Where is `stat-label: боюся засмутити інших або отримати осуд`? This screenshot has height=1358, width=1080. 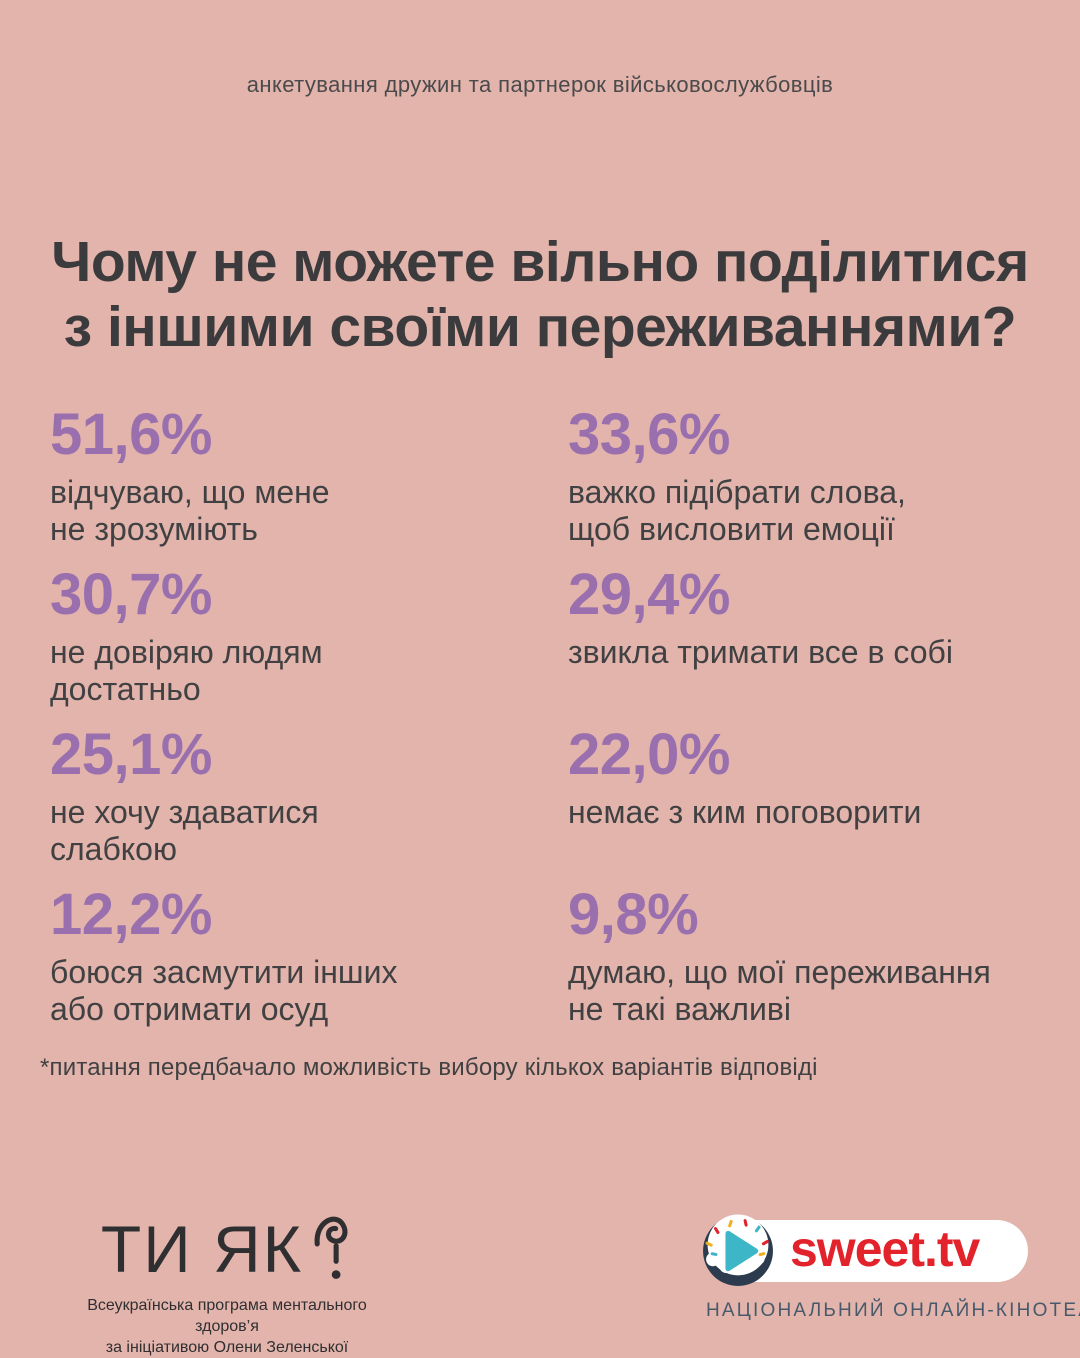
stat-label: боюся засмутити інших або отримати осуд is located at coordinates (224, 991).